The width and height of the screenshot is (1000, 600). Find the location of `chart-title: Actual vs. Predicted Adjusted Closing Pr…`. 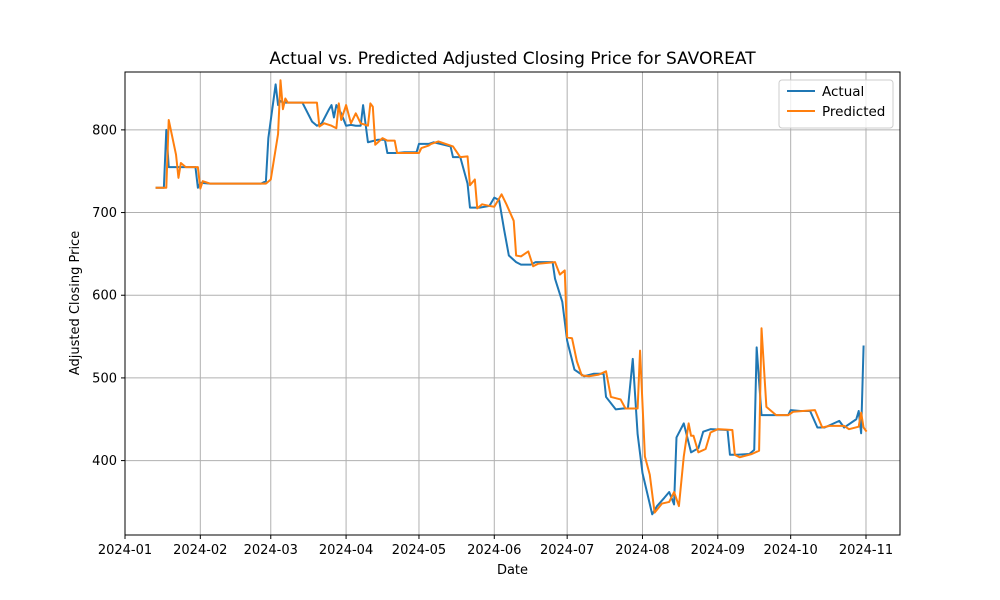

chart-title: Actual vs. Predicted Adjusted Closing Pr… is located at coordinates (512, 59).